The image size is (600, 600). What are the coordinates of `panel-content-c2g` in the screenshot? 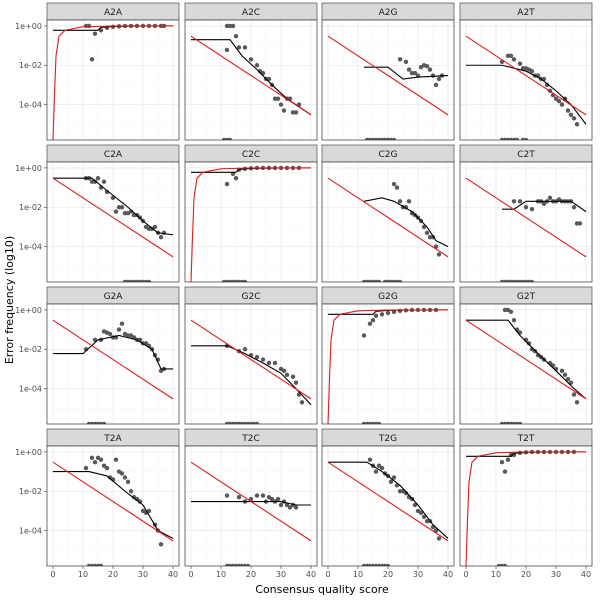 It's located at (388, 229).